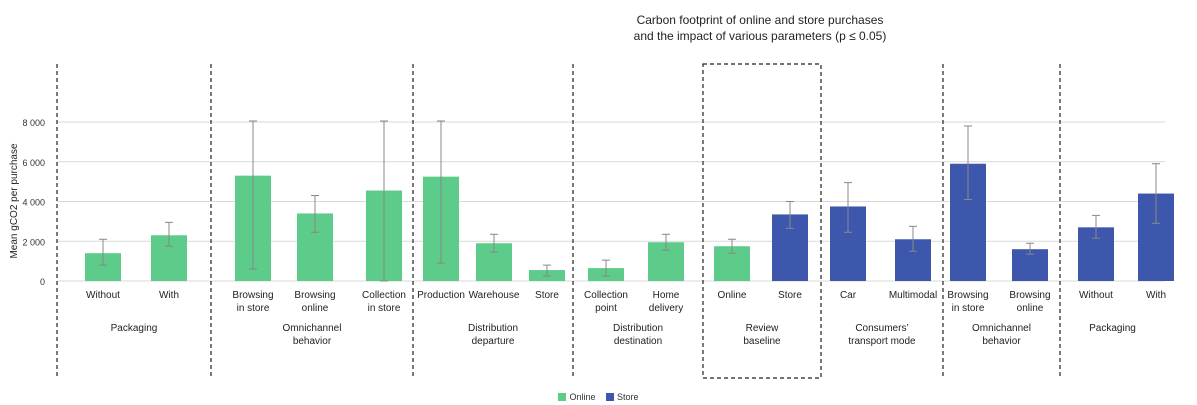 The height and width of the screenshot is (405, 1197). Describe the element at coordinates (441, 295) in the screenshot. I see `category-label: Production` at that location.